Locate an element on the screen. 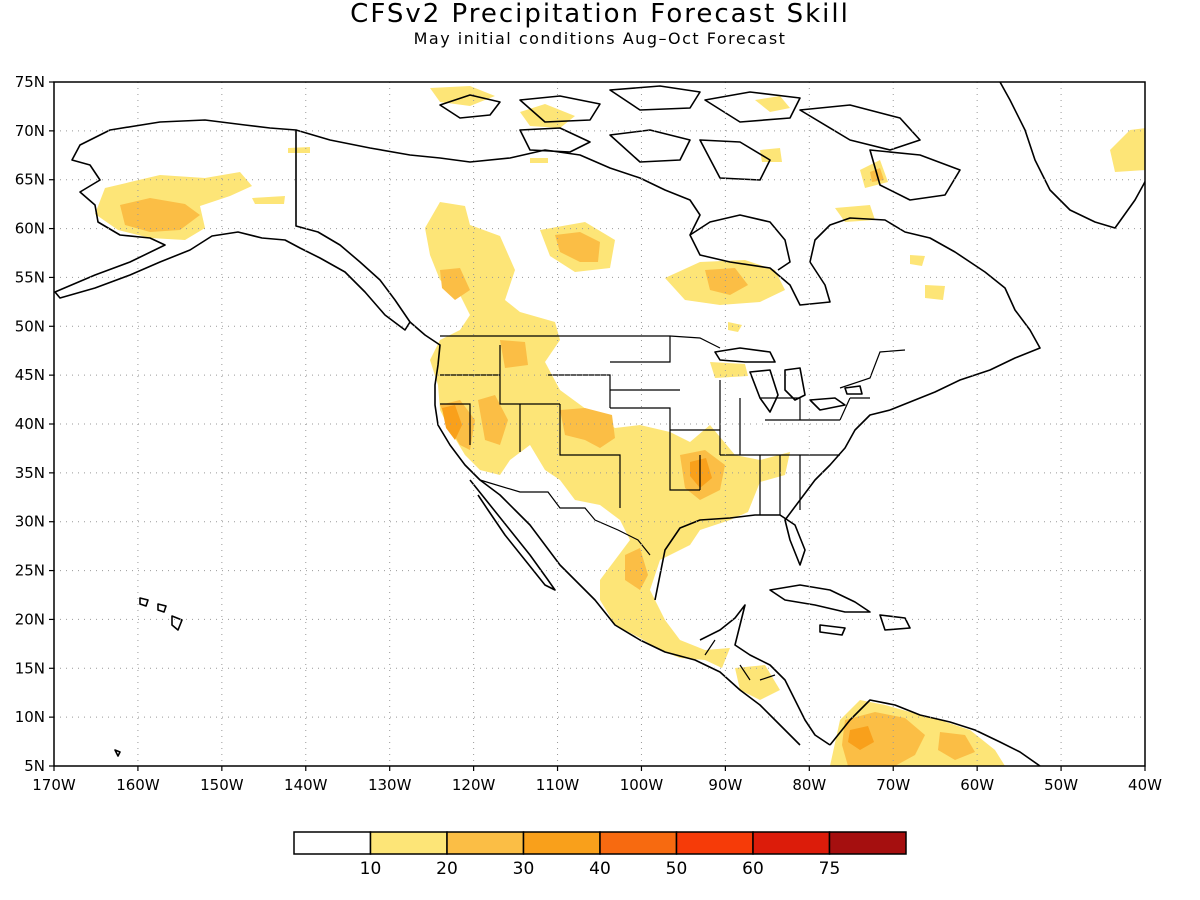 The width and height of the screenshot is (1200, 900). colorbar-label: 40 is located at coordinates (600, 869).